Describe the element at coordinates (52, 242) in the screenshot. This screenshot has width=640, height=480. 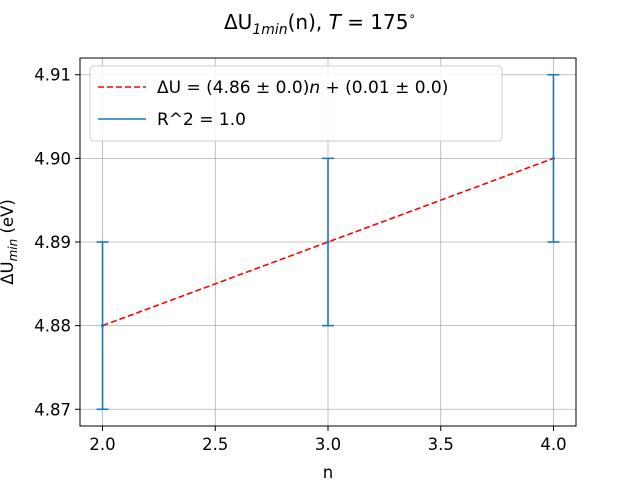
I see `y-tick-label: 4.89` at that location.